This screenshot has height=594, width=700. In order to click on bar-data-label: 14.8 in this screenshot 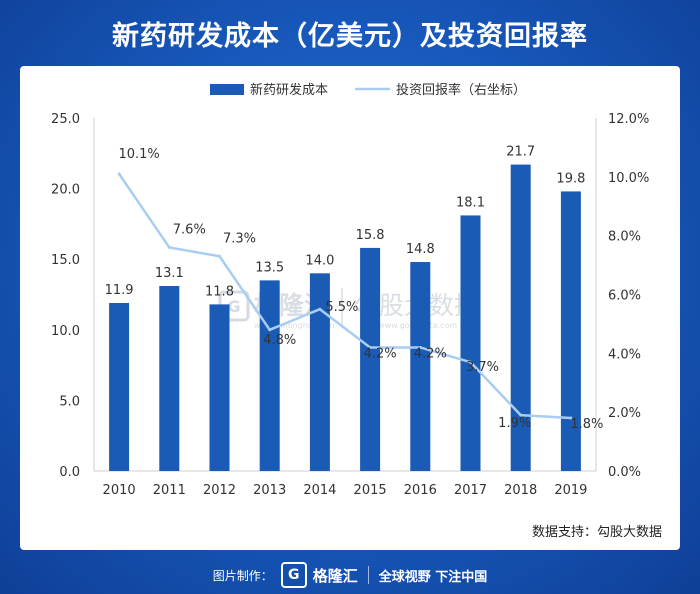, I will do `click(420, 249)`.